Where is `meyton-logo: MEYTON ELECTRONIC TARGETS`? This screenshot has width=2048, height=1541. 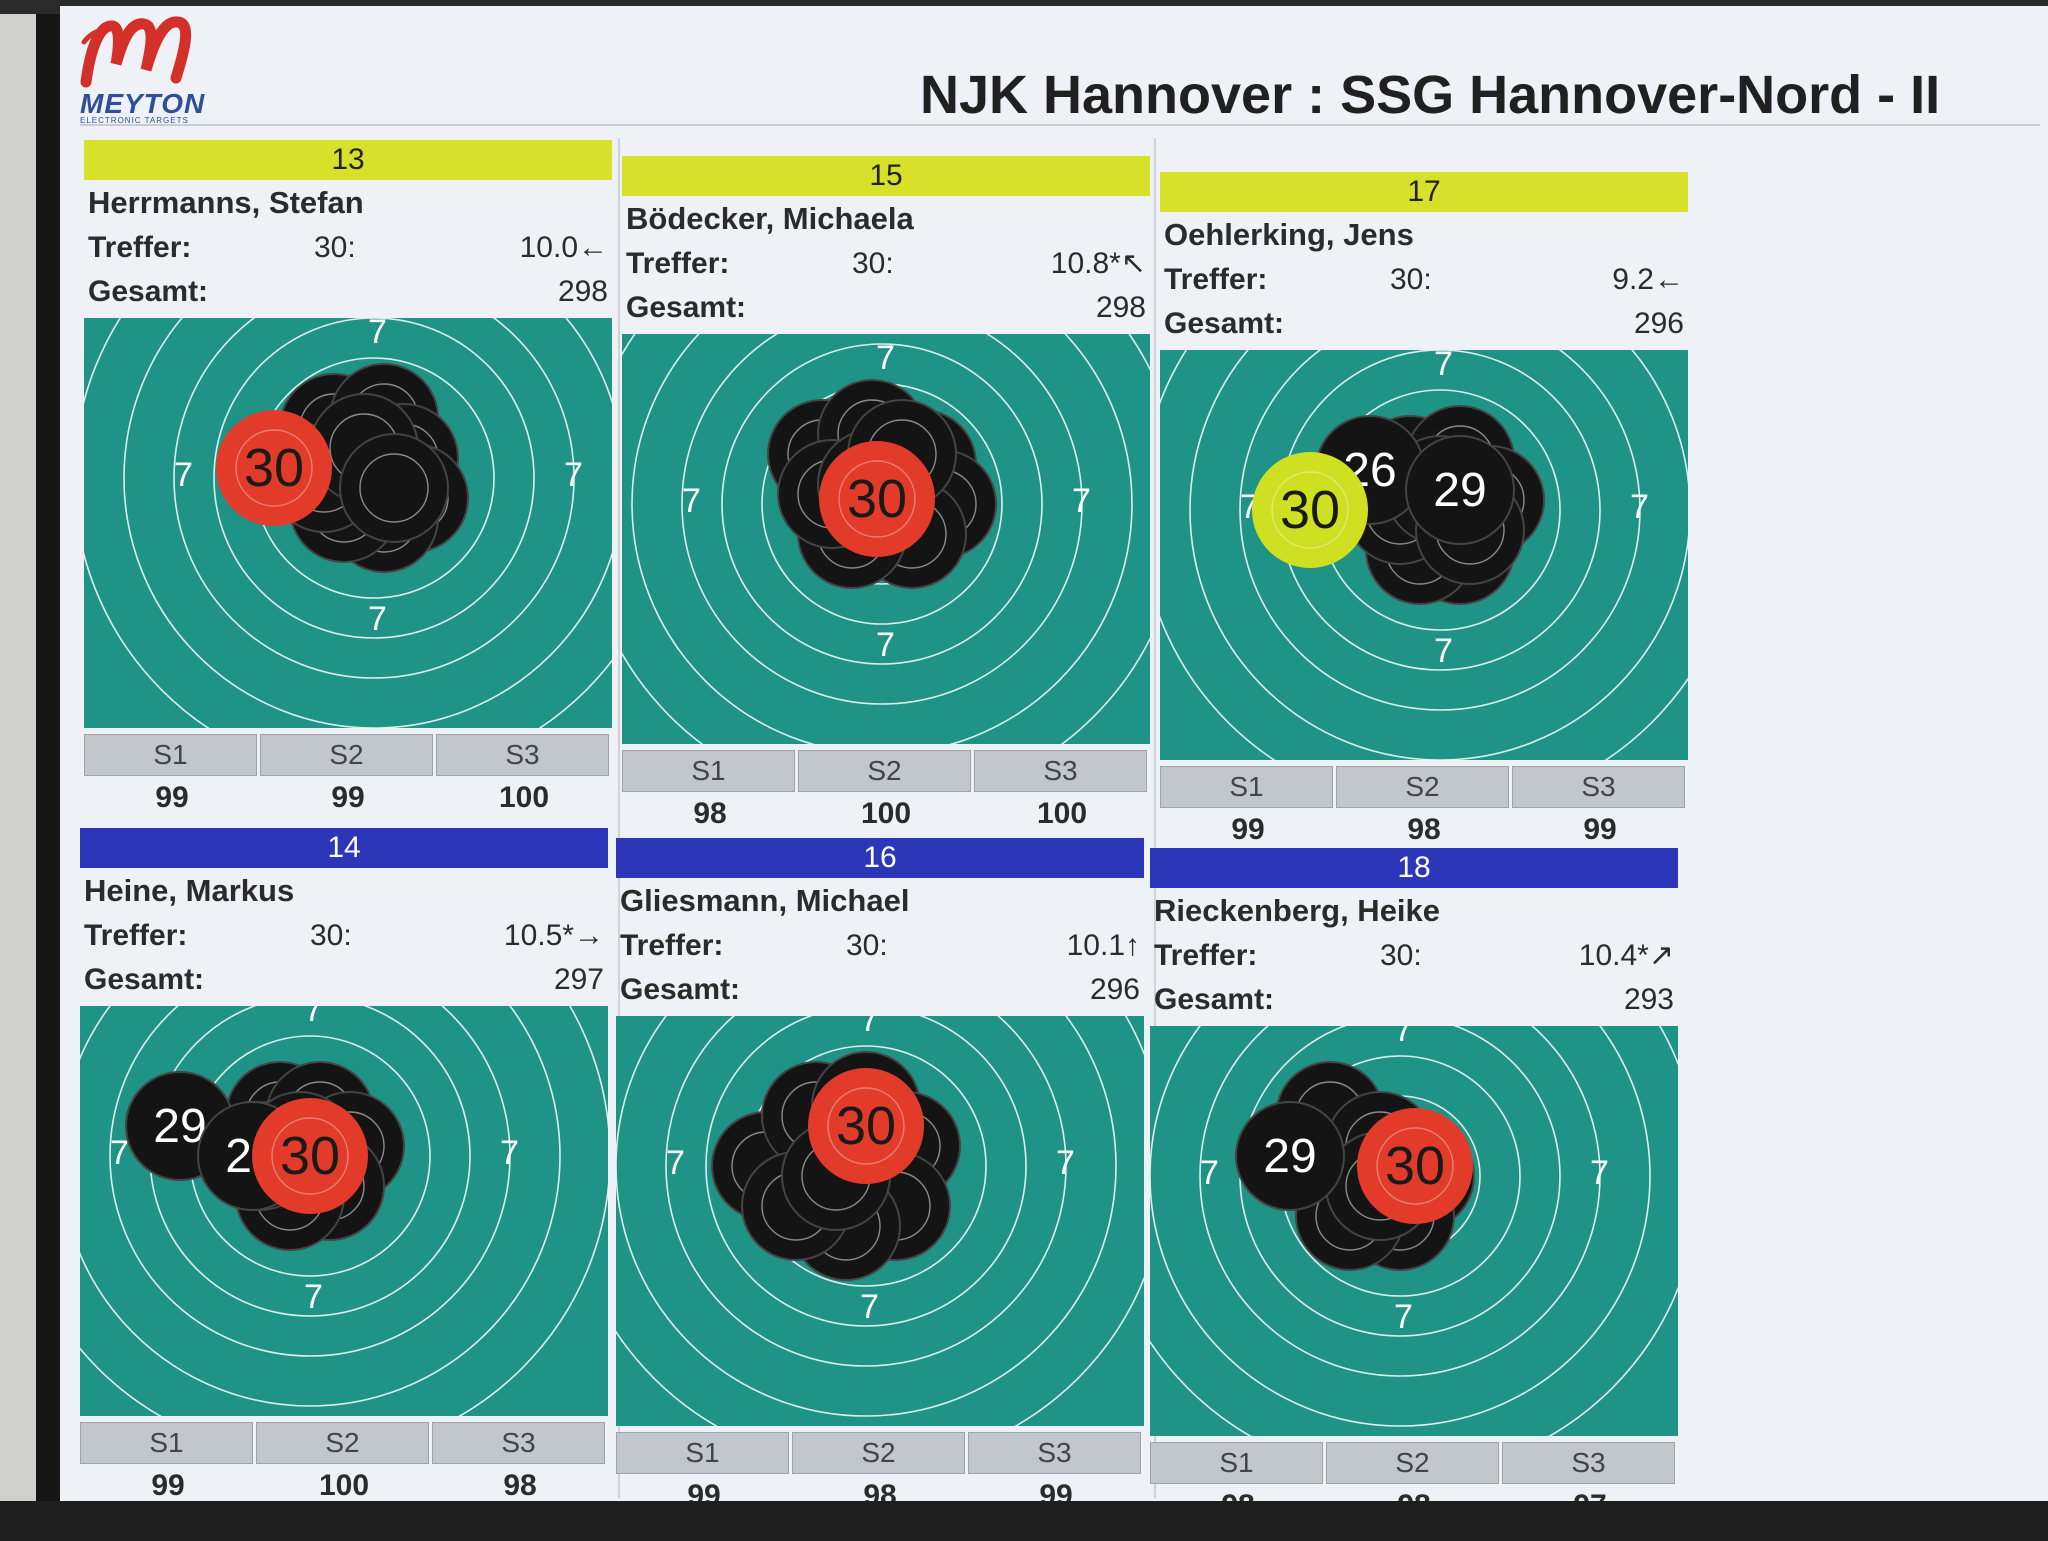
meyton-logo: MEYTON ELECTRONIC TARGETS is located at coordinates (142, 68).